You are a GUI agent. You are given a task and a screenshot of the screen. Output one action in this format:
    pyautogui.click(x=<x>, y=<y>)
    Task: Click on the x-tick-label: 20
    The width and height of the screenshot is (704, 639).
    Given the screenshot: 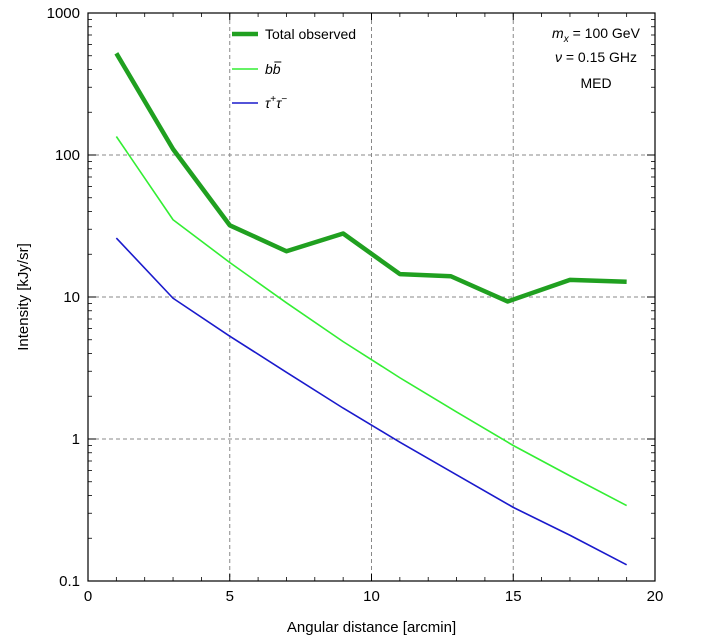 What is the action you would take?
    pyautogui.click(x=655, y=596)
    